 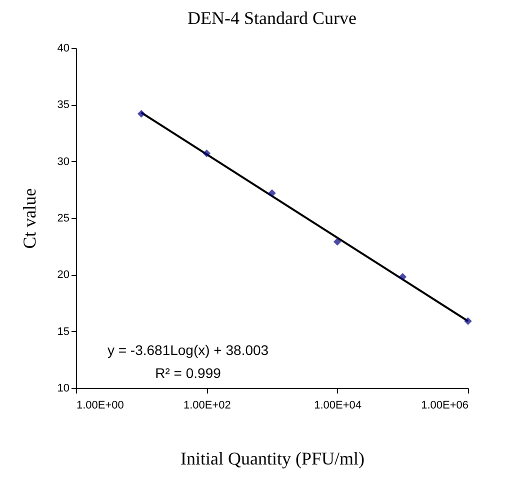 I want to click on x-axis-title: Initial Quantity (PFU/ml), so click(x=272, y=458).